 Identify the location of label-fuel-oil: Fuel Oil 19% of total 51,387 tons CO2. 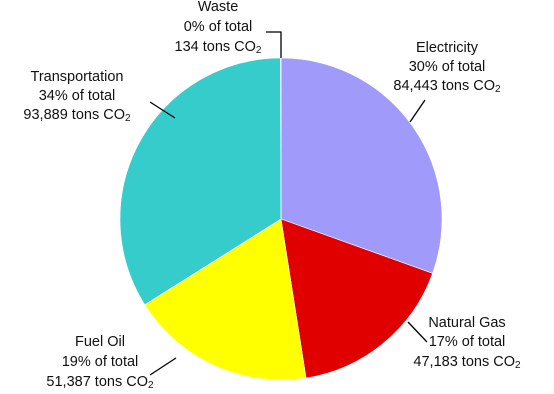
(100, 362).